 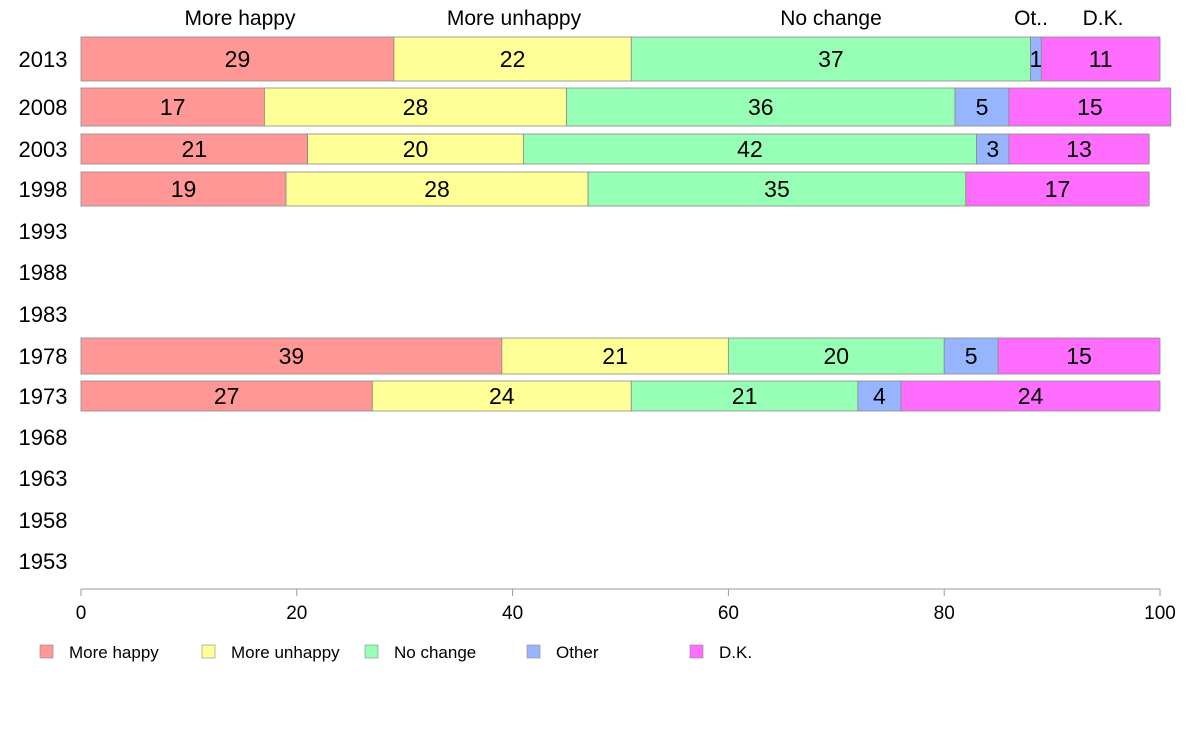 What do you see at coordinates (81, 613) in the screenshot?
I see `x-tick-label: 0` at bounding box center [81, 613].